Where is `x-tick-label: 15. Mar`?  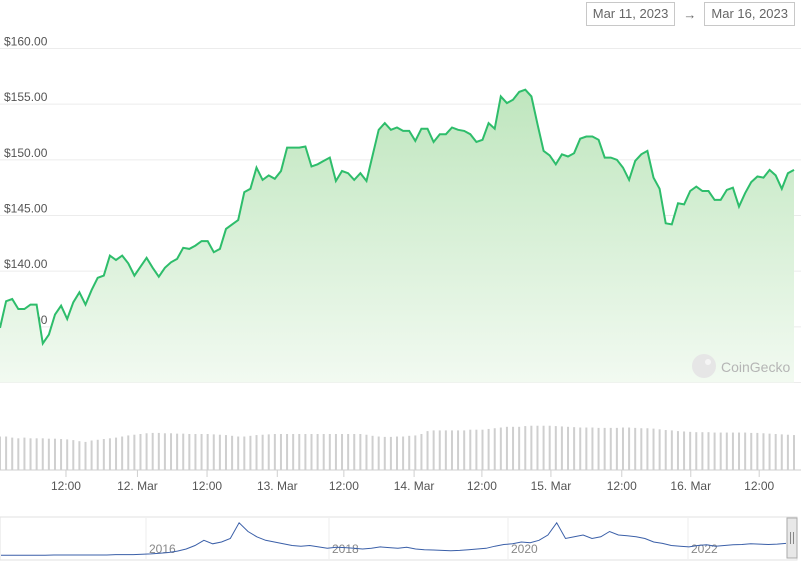 x-tick-label: 15. Mar is located at coordinates (551, 486).